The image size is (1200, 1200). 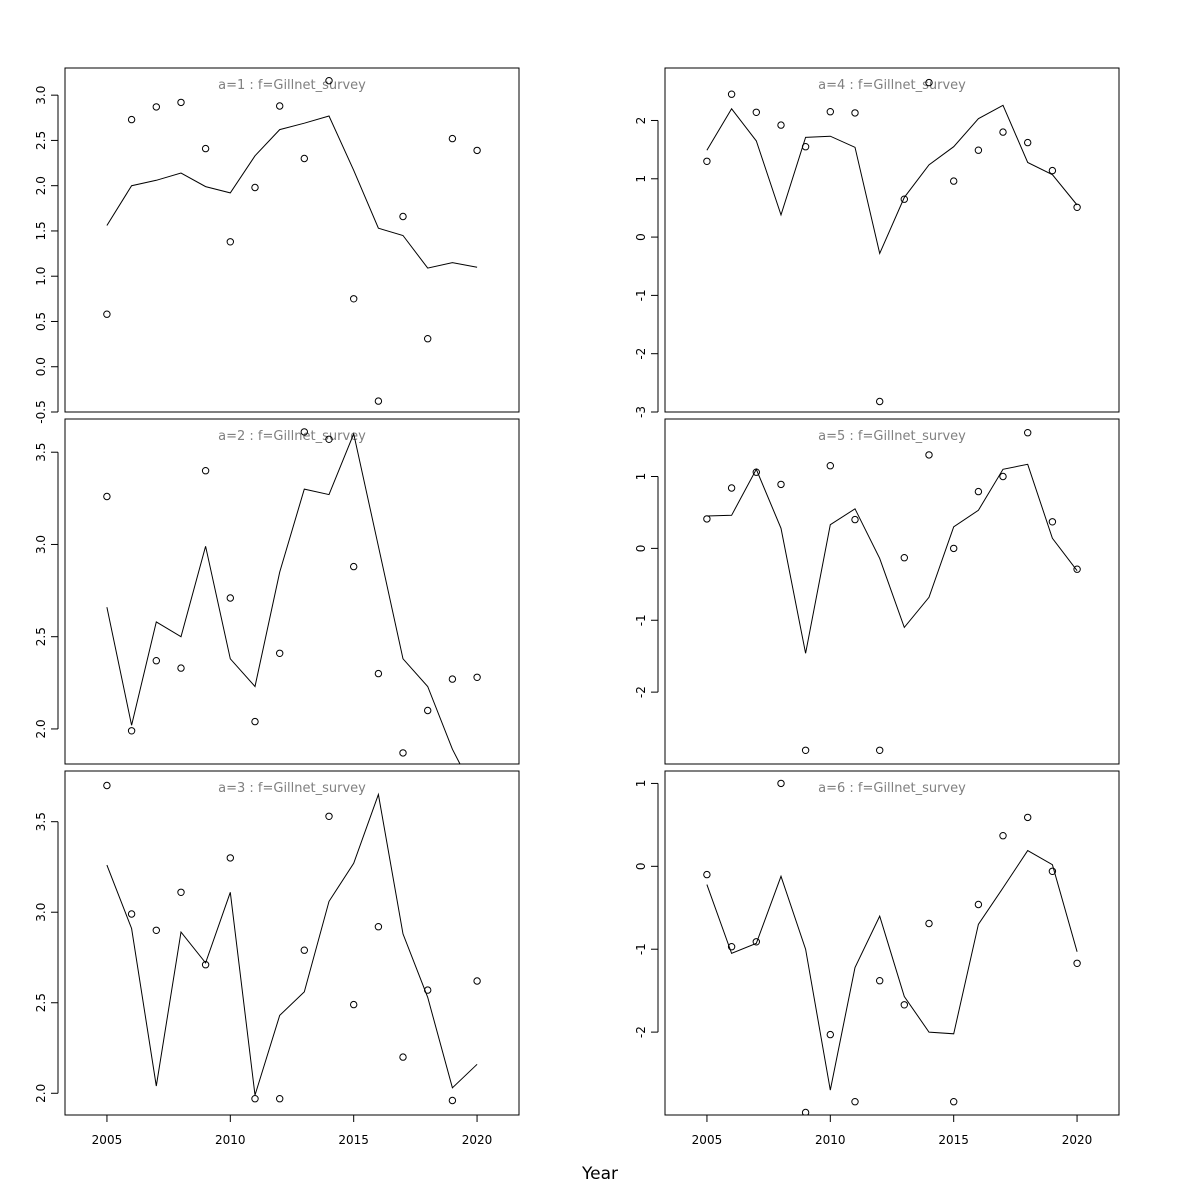 What do you see at coordinates (641, 784) in the screenshot?
I see `panel-6-y-tick-label: 1` at bounding box center [641, 784].